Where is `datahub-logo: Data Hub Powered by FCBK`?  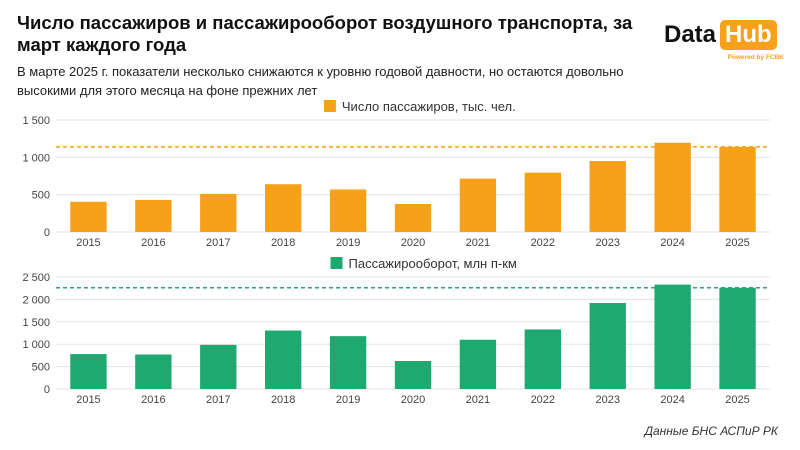
datahub-logo: Data Hub Powered by FCBK is located at coordinates (726, 40).